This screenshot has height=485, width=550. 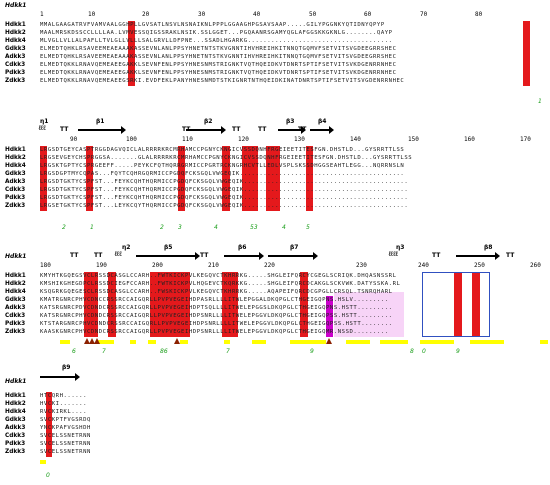 What do you see at coordinates (15, 436) in the screenshot?
I see `sequence-name: Cdkk3` at bounding box center [15, 436].